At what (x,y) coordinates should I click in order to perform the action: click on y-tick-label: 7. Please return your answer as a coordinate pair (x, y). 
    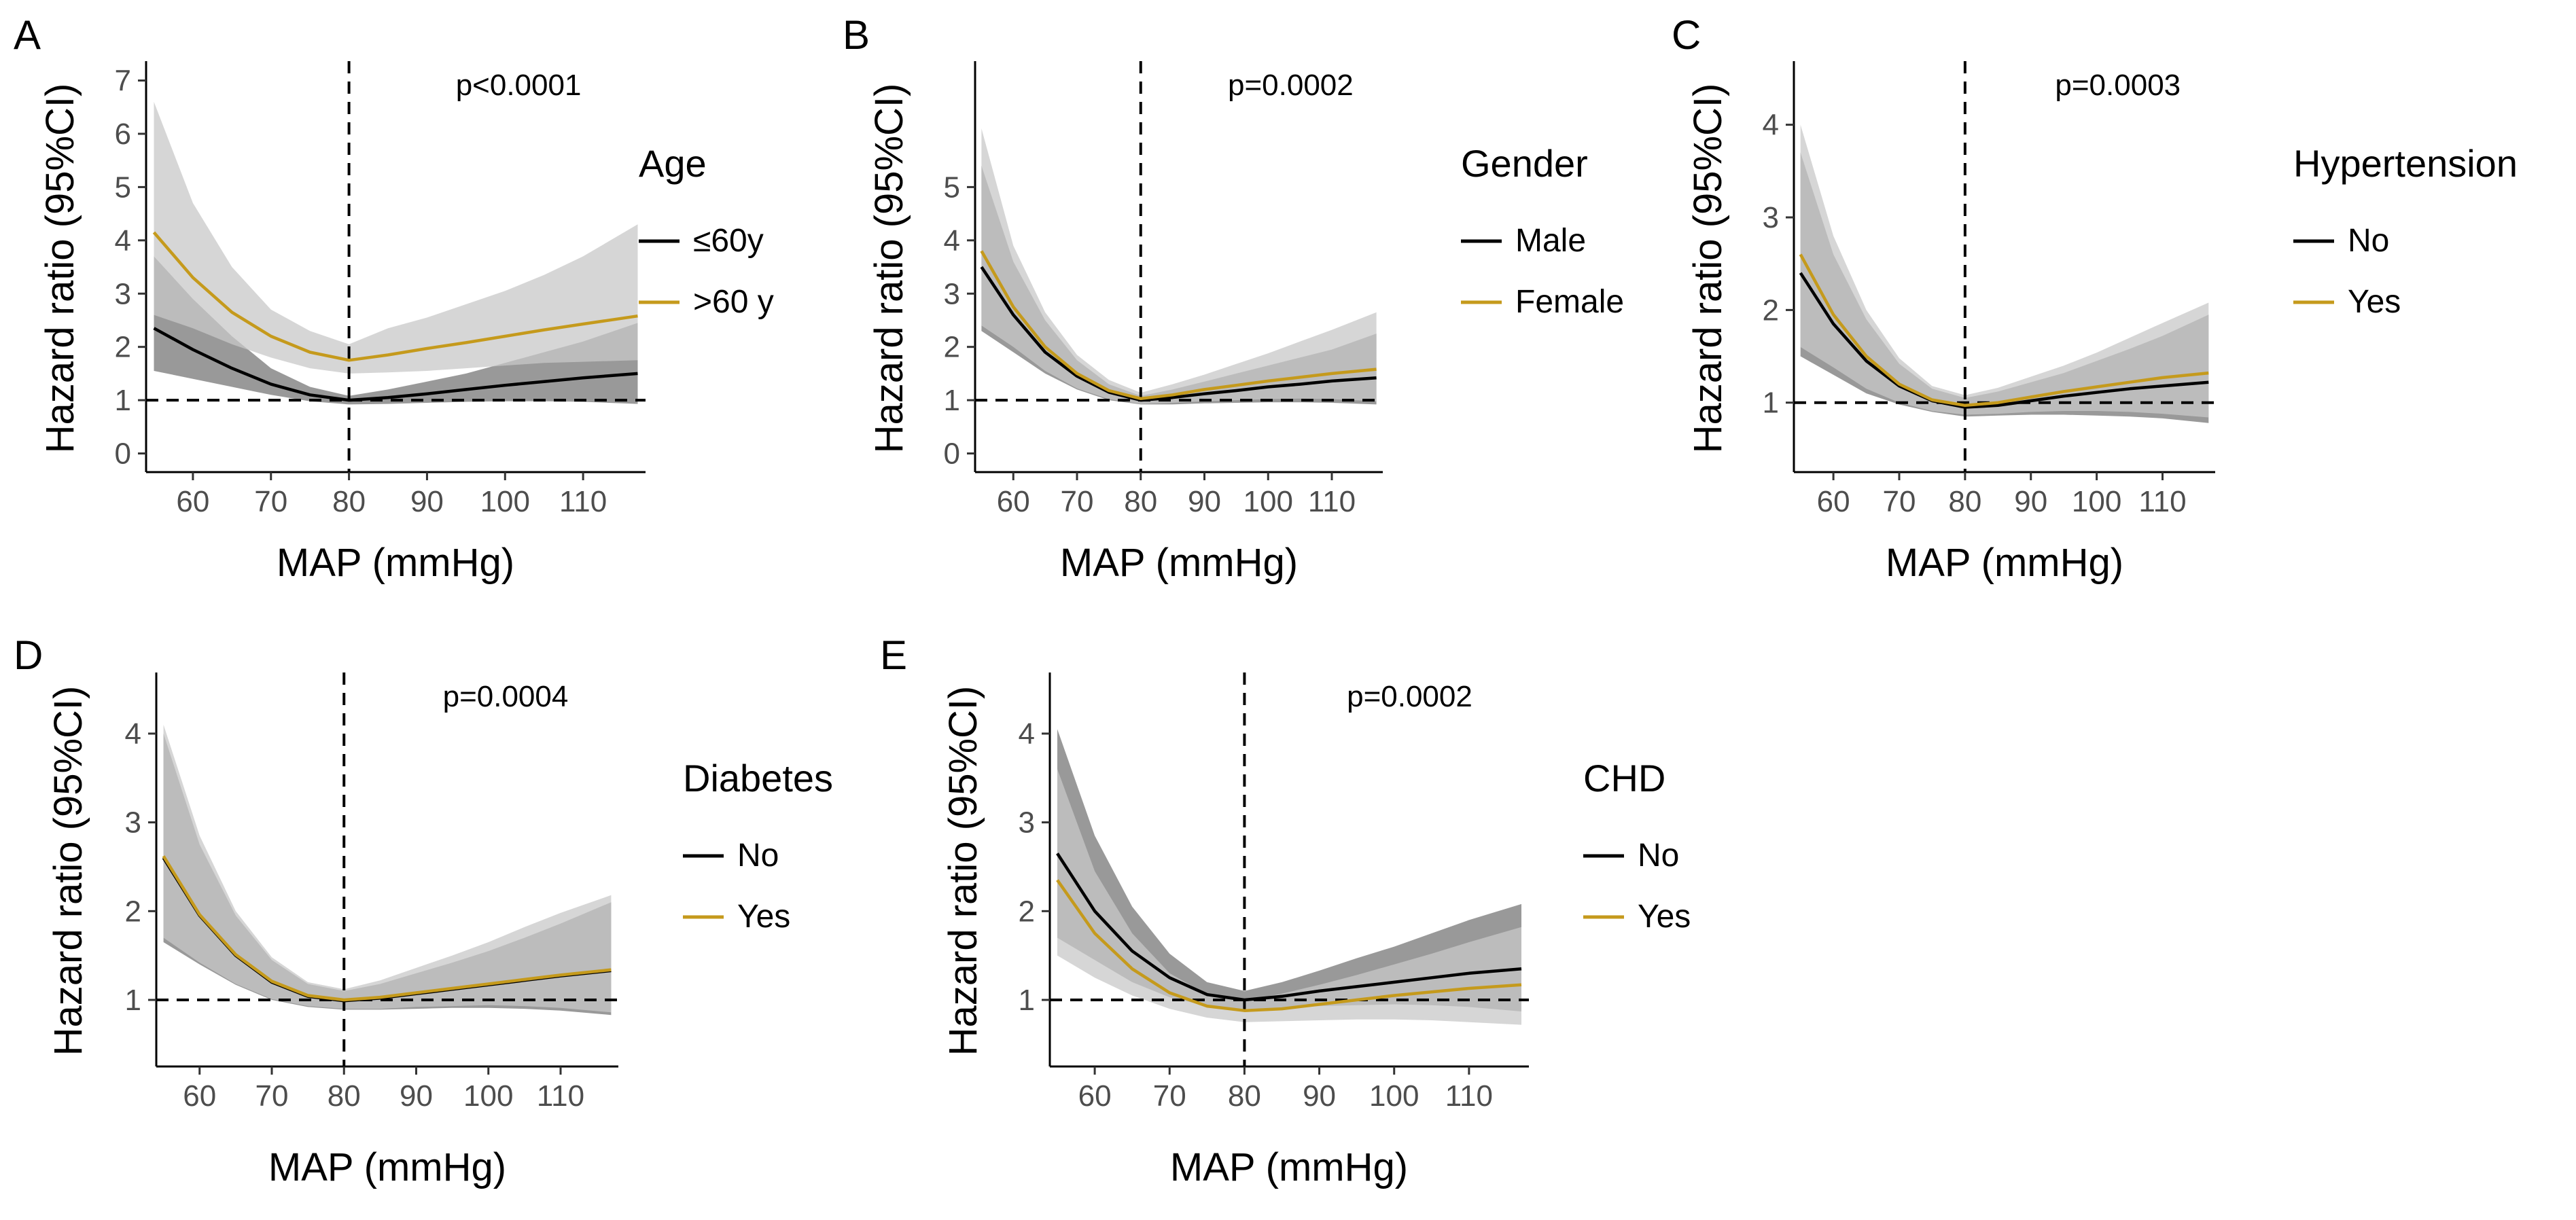
    Looking at the image, I should click on (123, 81).